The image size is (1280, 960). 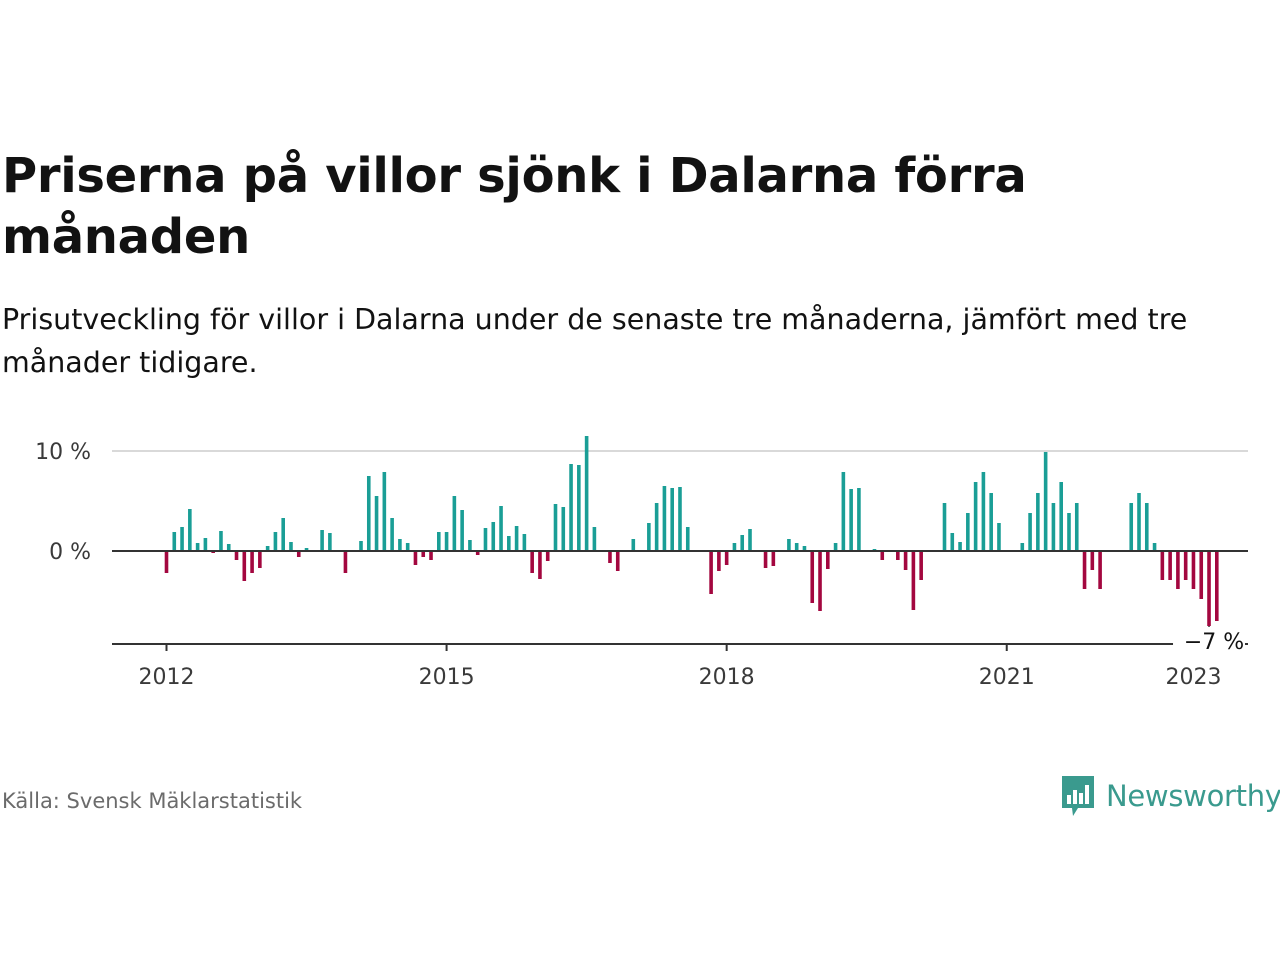 I want to click on x-axis: 2012 2015 2018 2021 2023, so click(x=680, y=620).